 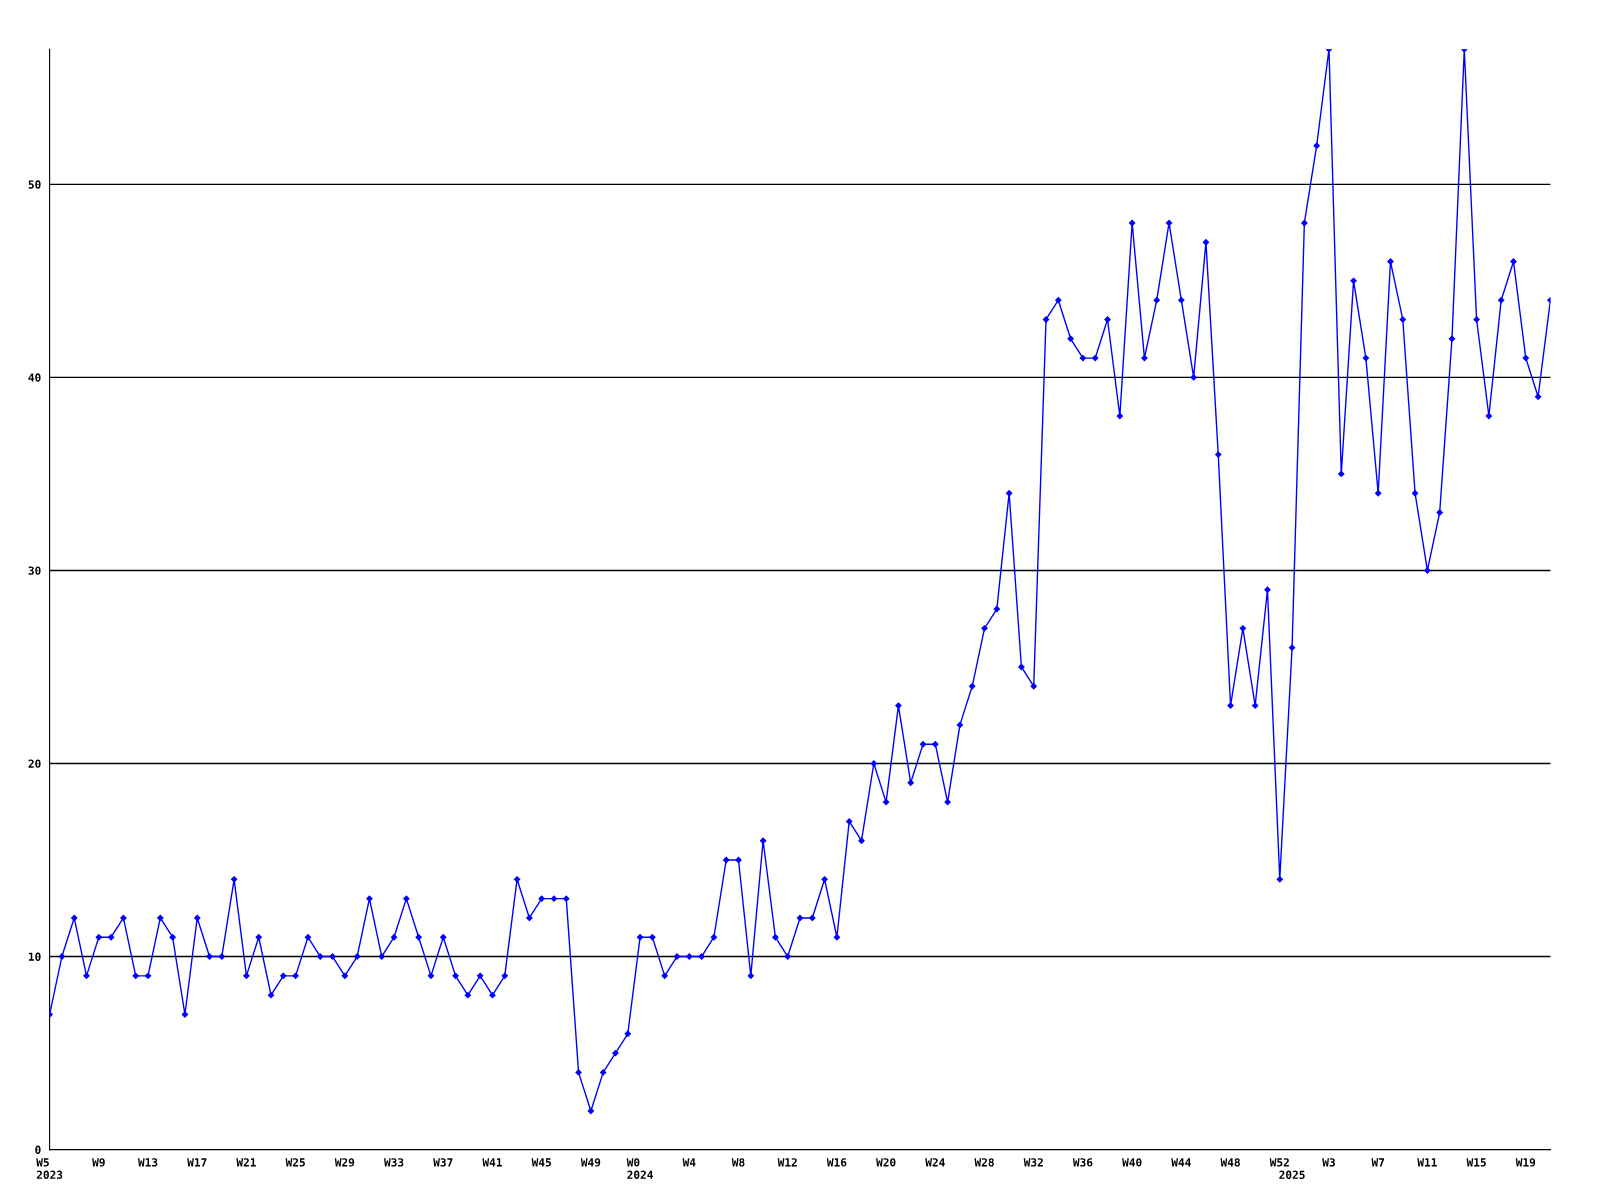 I want to click on x-tick-label: W33, so click(x=394, y=1162).